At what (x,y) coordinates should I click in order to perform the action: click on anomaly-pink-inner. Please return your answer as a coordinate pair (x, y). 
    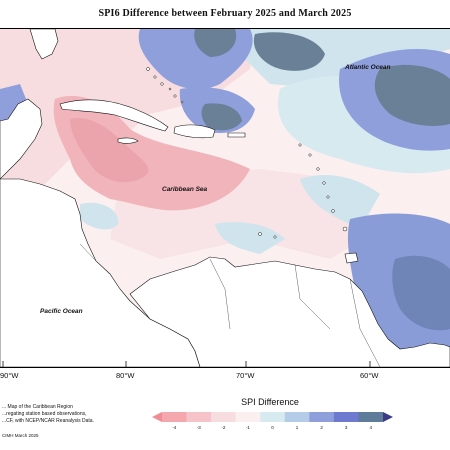
    Looking at the image, I should click on (109, 150).